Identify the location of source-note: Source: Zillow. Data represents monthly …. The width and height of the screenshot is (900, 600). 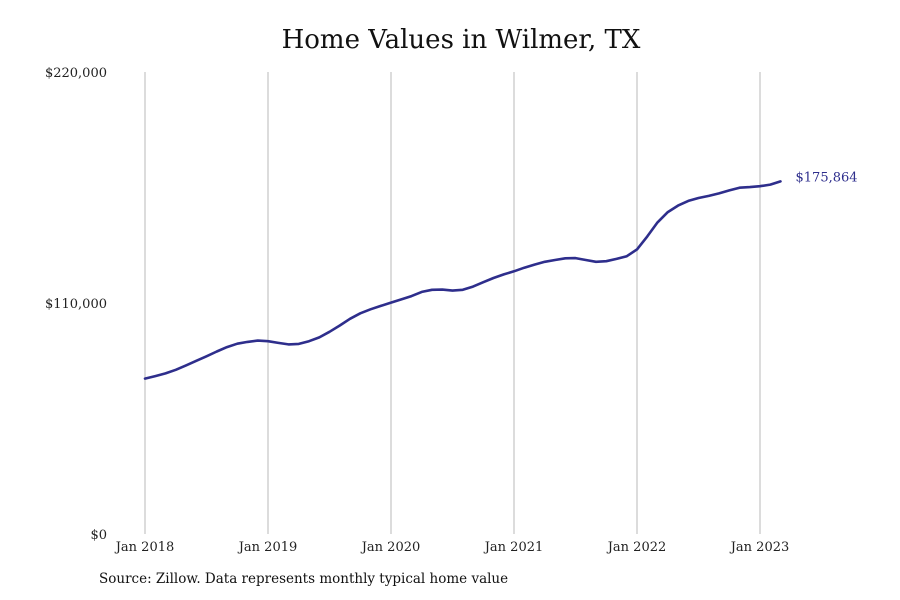
(304, 579).